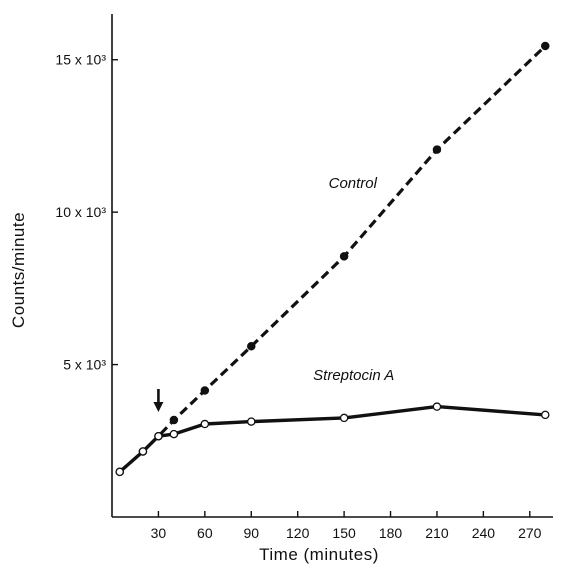 The height and width of the screenshot is (571, 564). I want to click on y-tick-label: 10 x 10³, so click(80, 212).